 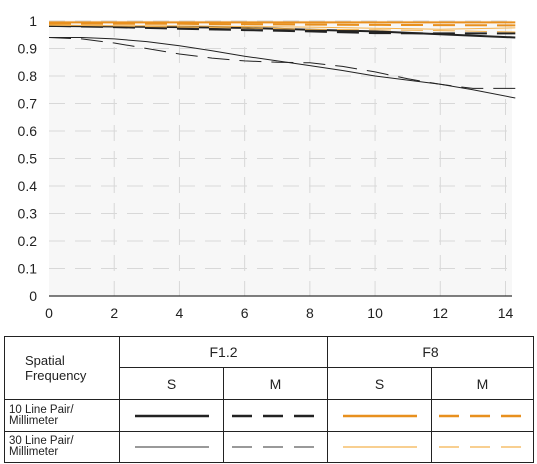 What do you see at coordinates (440, 313) in the screenshot?
I see `x-tick-label: 12` at bounding box center [440, 313].